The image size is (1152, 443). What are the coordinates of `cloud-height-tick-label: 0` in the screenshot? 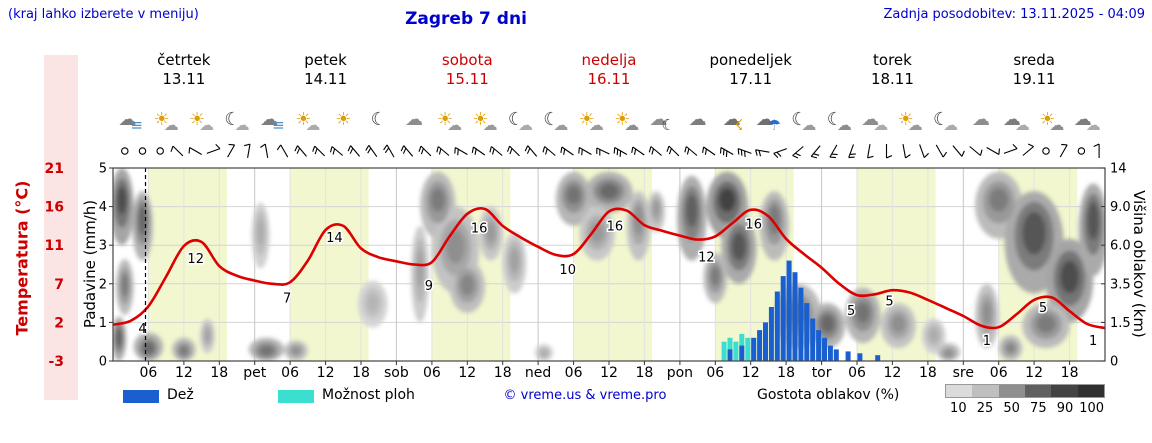 It's located at (1114, 362).